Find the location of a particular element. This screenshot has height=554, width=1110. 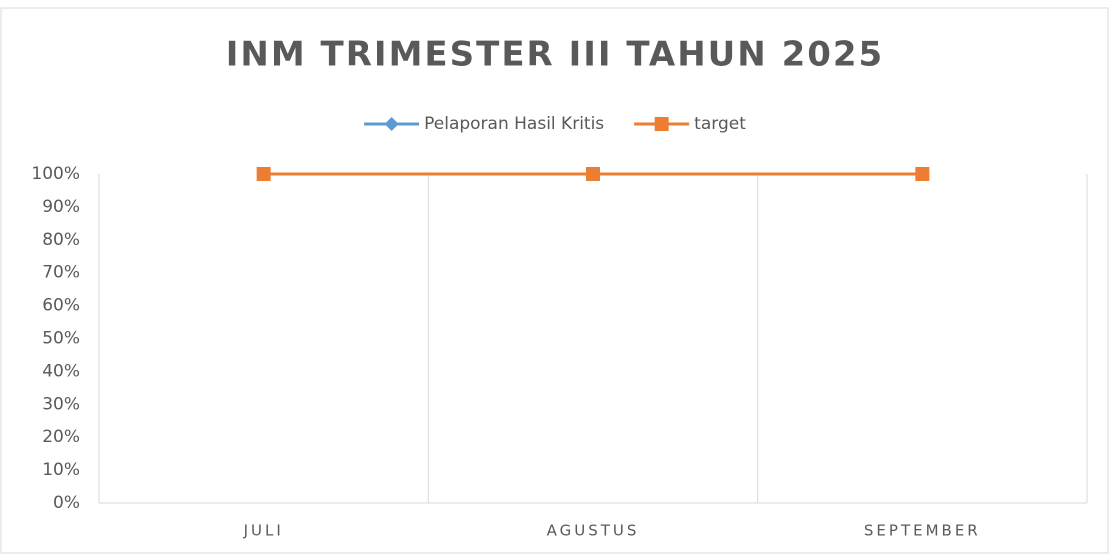

y-tick-label: 40% is located at coordinates (61, 371).